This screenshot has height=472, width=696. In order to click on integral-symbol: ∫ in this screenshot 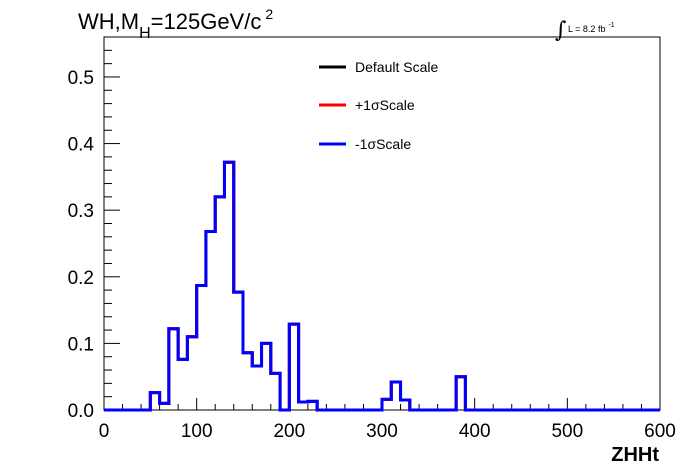, I will do `click(561, 30)`.